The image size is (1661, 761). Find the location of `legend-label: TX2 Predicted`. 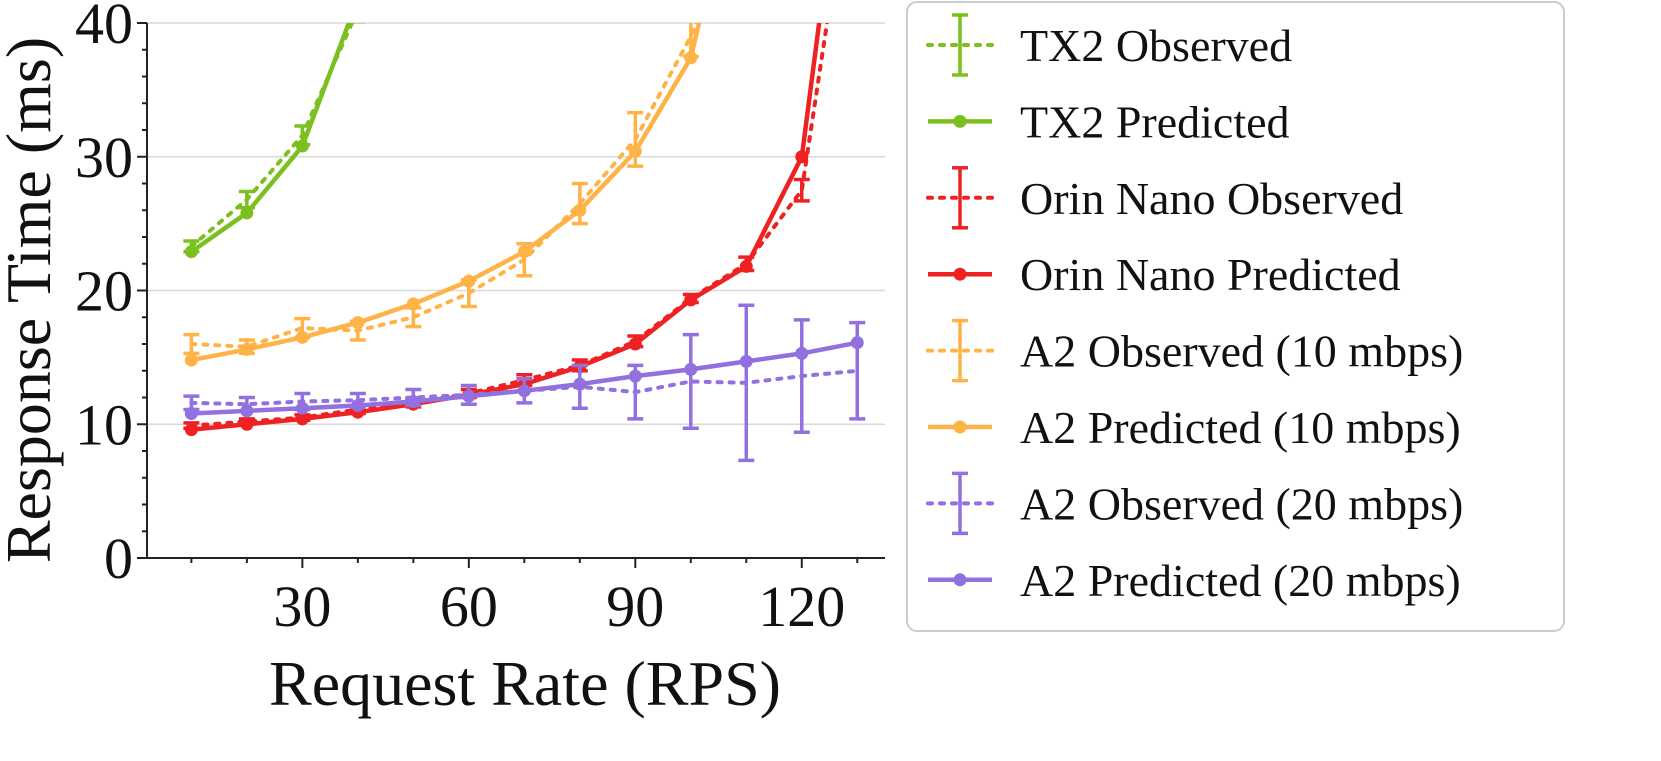

legend-label: TX2 Predicted is located at coordinates (1155, 121).